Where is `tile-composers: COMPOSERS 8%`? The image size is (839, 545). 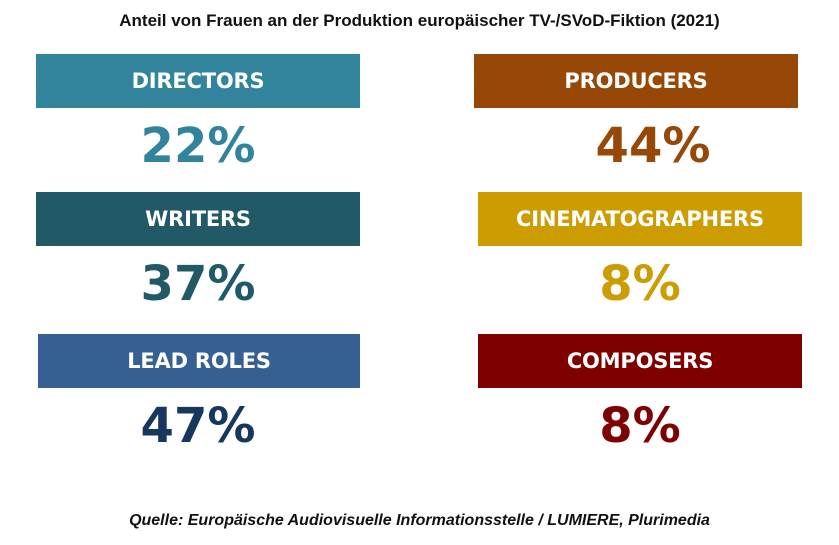
tile-composers: COMPOSERS 8% is located at coordinates (640, 394).